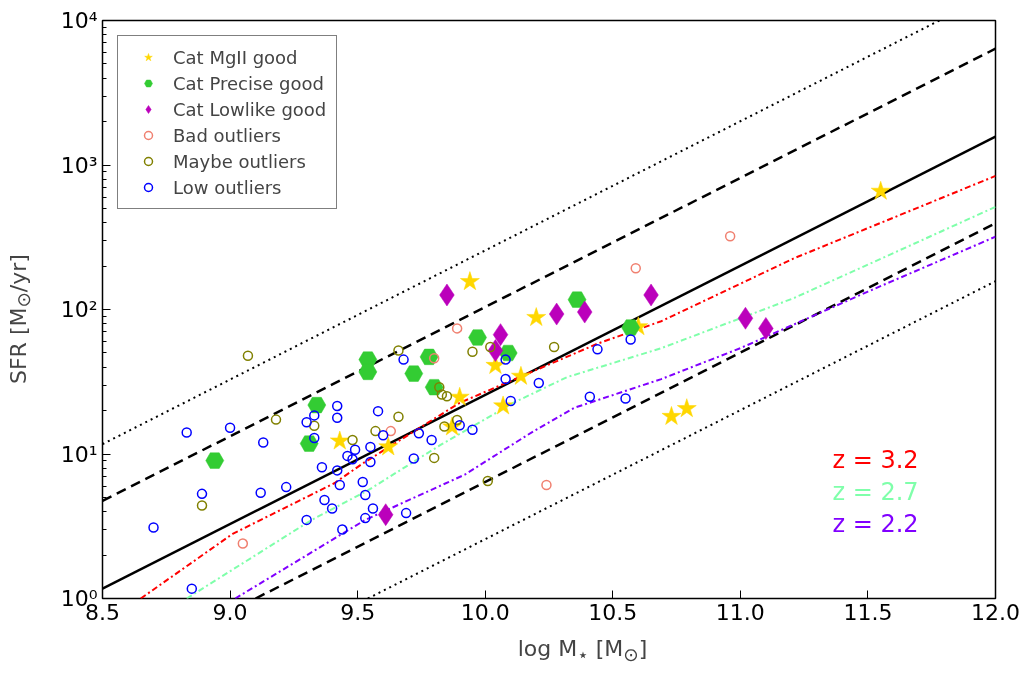 Image resolution: width=1027 pixels, height=675 pixels. I want to click on x-tick-label: 9.5, so click(358, 612).